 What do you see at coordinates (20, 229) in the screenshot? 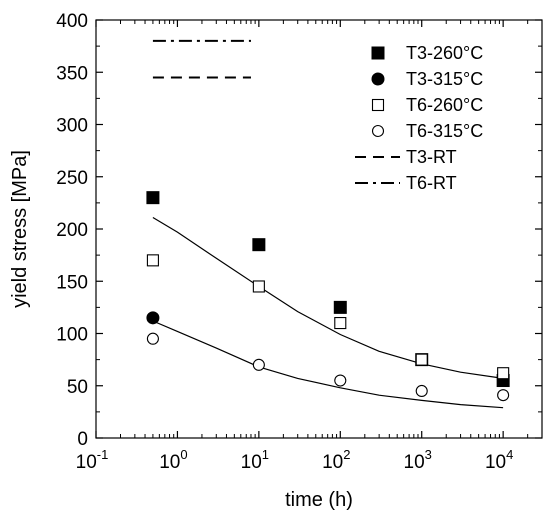
I see `y-axis-label: yield stress [MPa]` at bounding box center [20, 229].